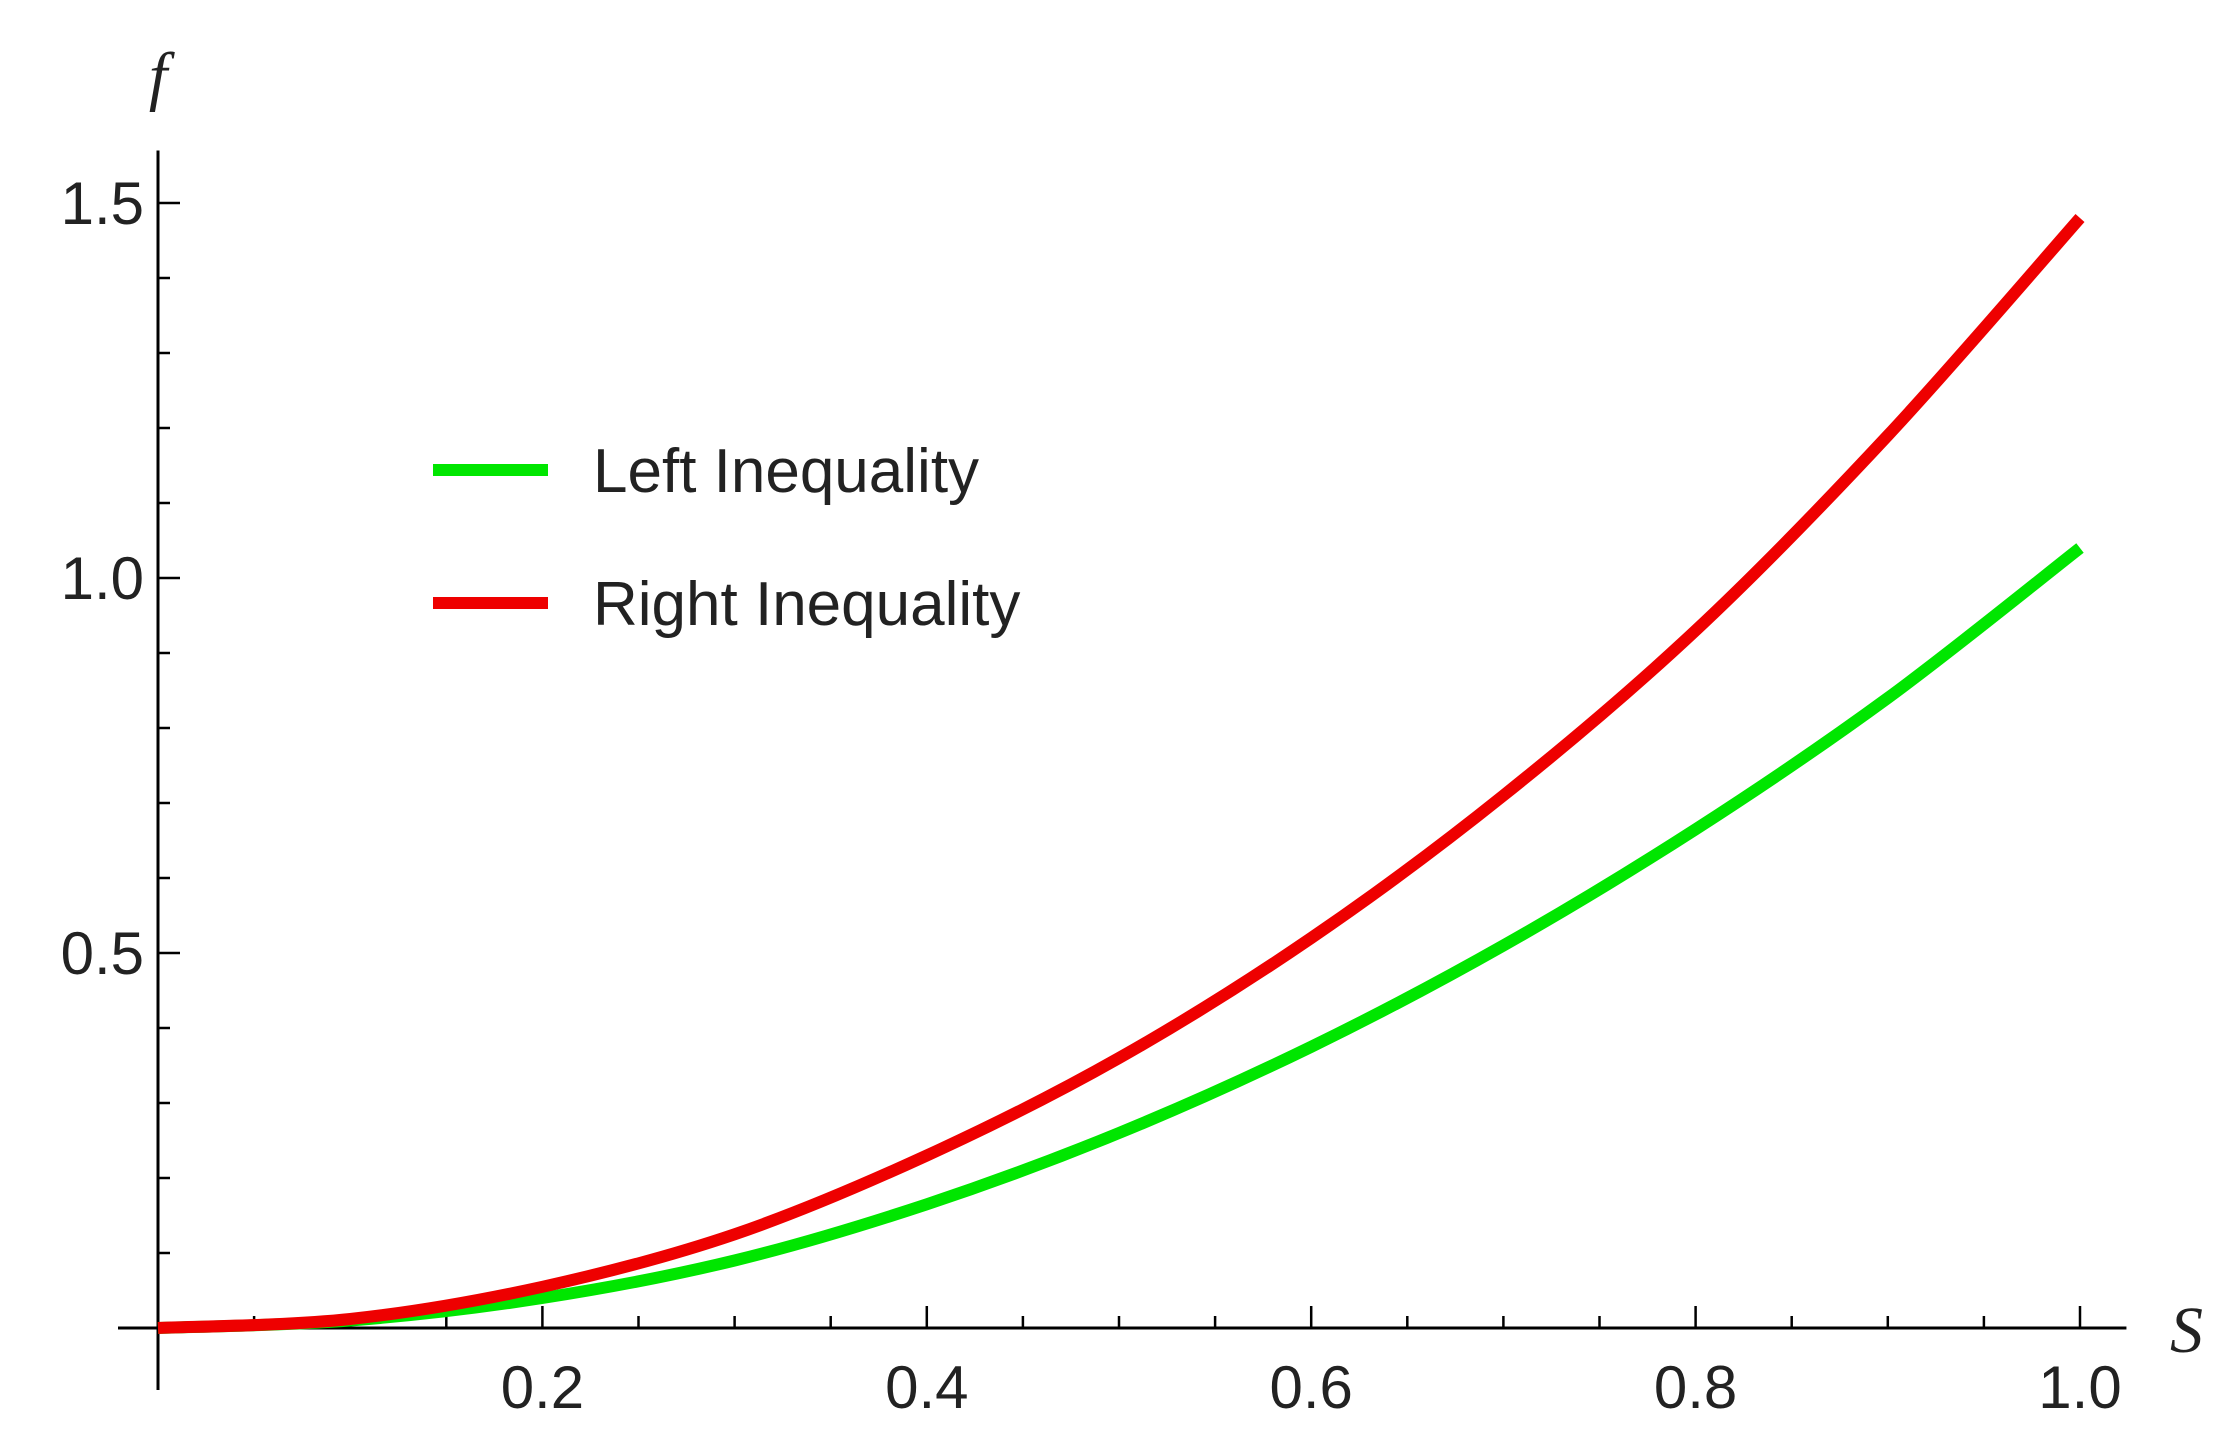 This screenshot has width=2222, height=1449. Describe the element at coordinates (1310, 1387) in the screenshot. I see `x-tick-label: 0.6` at that location.